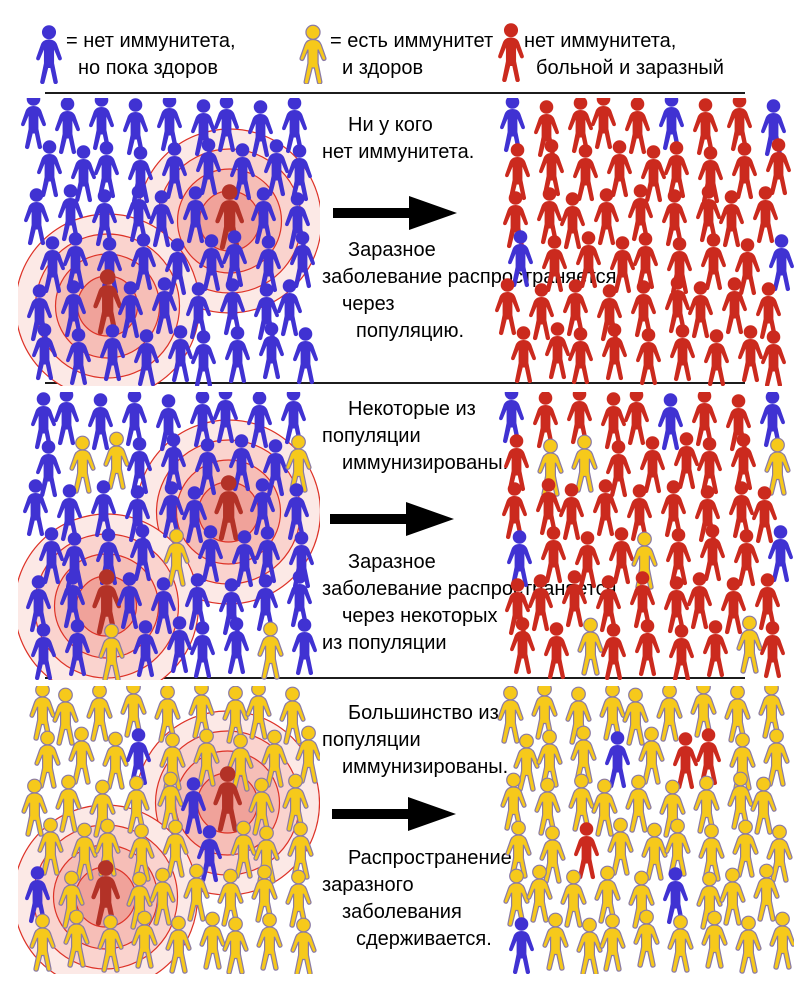 The width and height of the screenshot is (800, 981). Describe the element at coordinates (412, 409) in the screenshot. I see `text-line: Некоторые из` at that location.